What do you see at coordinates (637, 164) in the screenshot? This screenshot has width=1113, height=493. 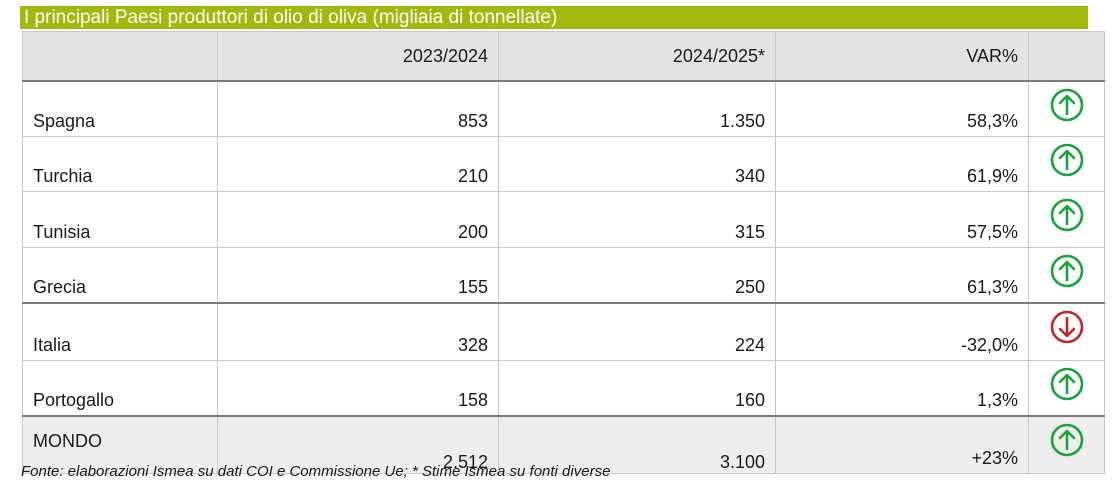 I see `value-2024-cell: 340` at bounding box center [637, 164].